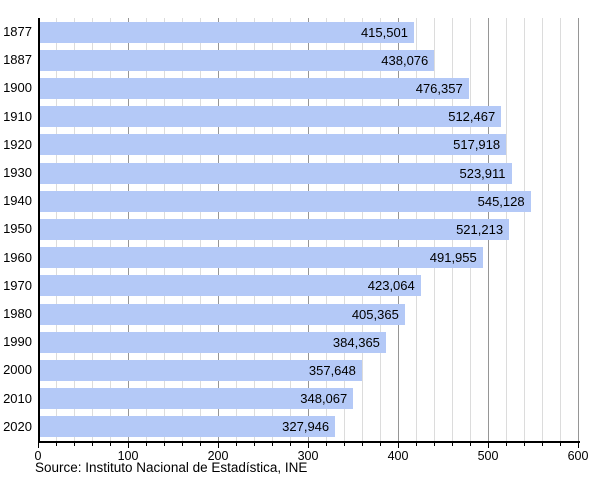  I want to click on bar-value-label: 405,365, so click(375, 314).